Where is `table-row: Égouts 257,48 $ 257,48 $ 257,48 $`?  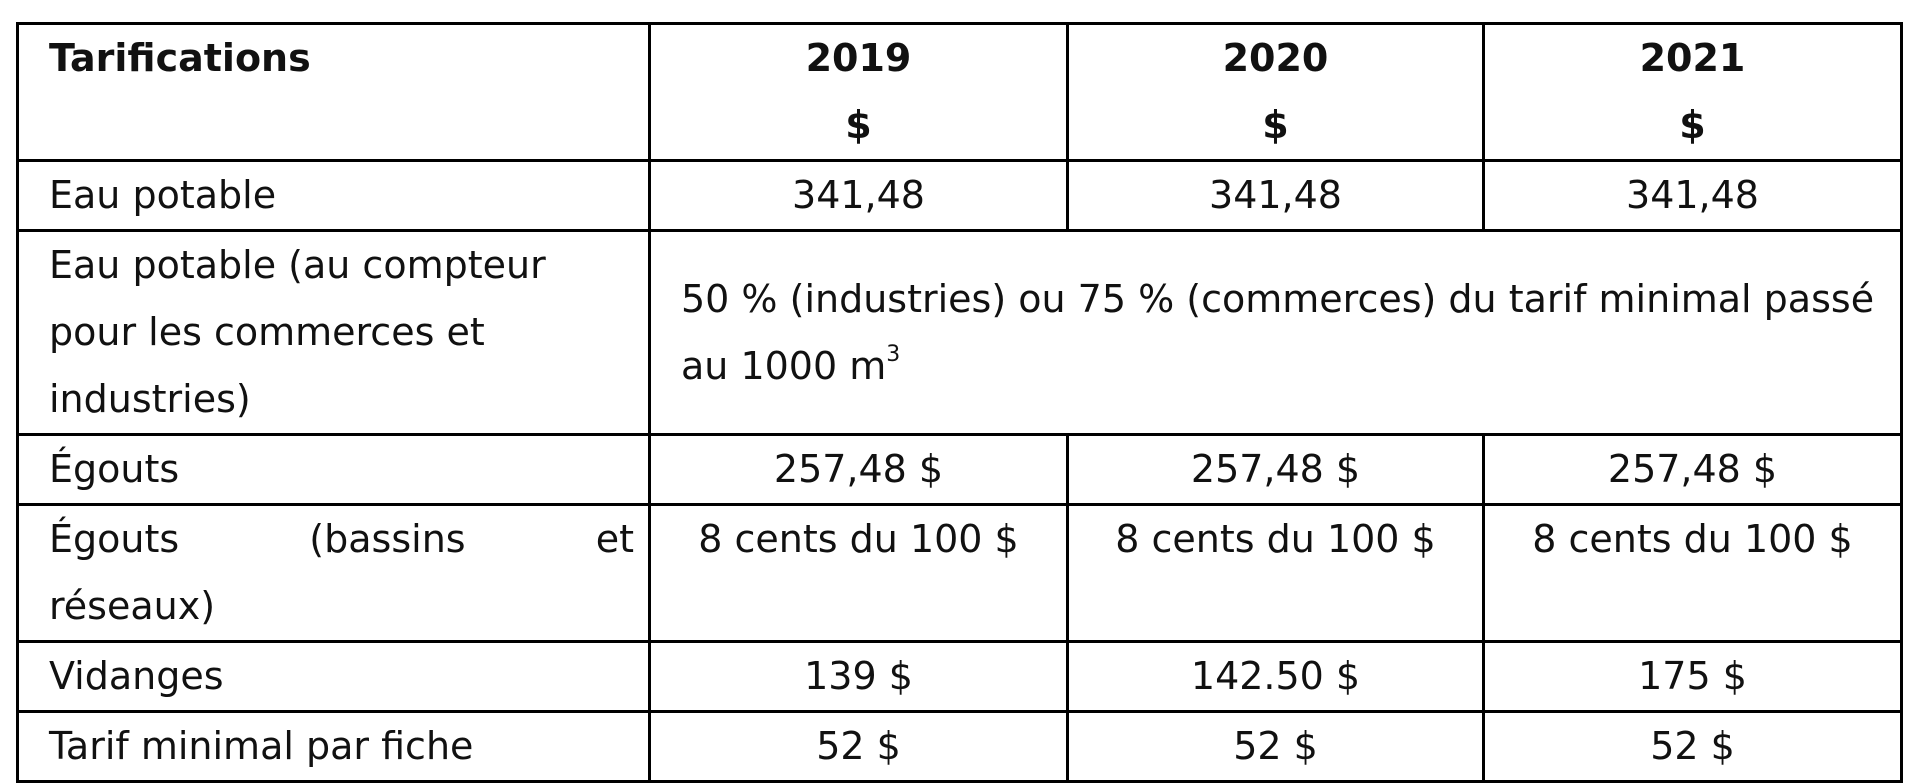 table-row: Égouts 257,48 $ 257,48 $ 257,48 $ is located at coordinates (959, 469).